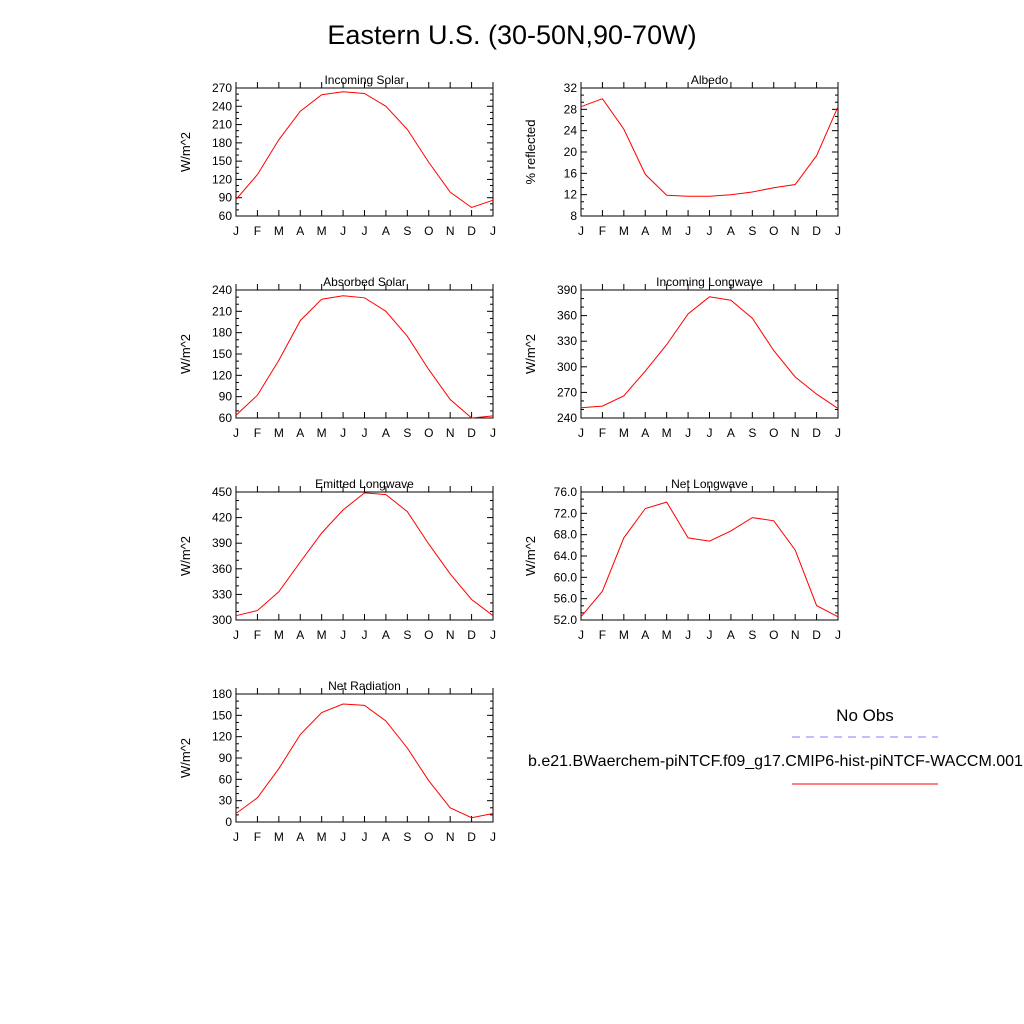 The image size is (1024, 1024). I want to click on y-tick-label: 150, so click(222, 354).